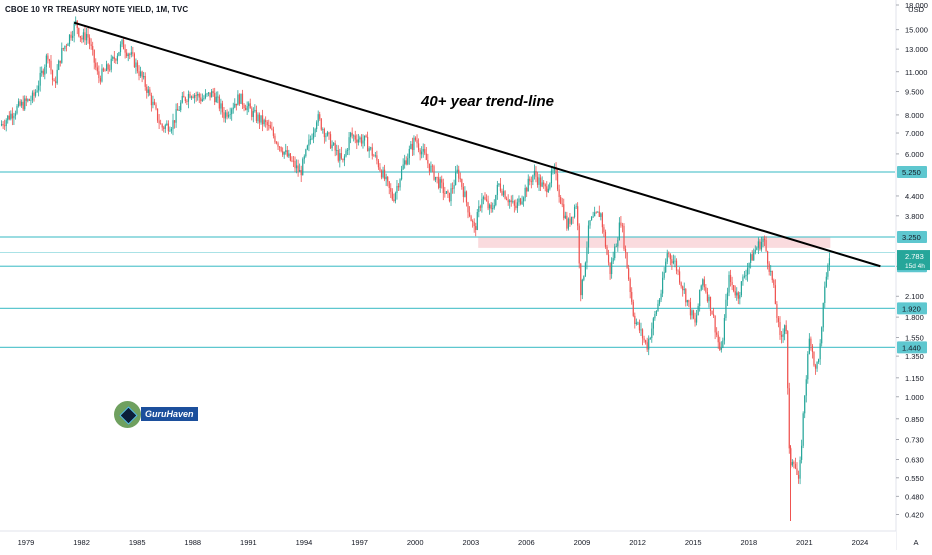 The height and width of the screenshot is (555, 932). Describe the element at coordinates (914, 154) in the screenshot. I see `price-tick-label: 6.000` at that location.